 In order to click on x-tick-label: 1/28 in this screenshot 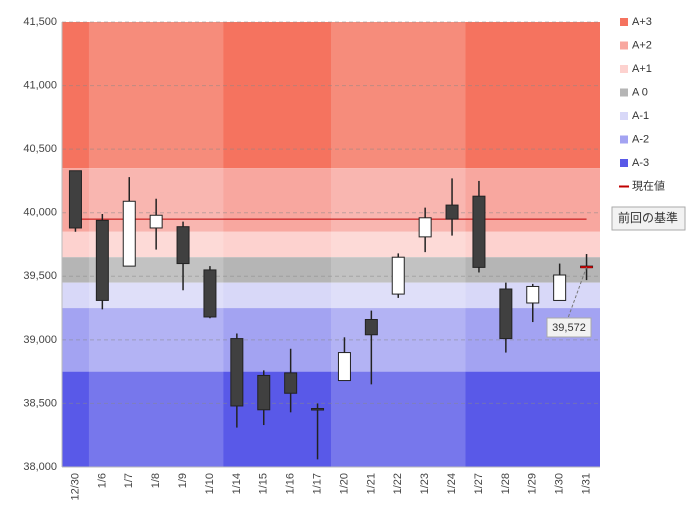, I will do `click(506, 483)`.